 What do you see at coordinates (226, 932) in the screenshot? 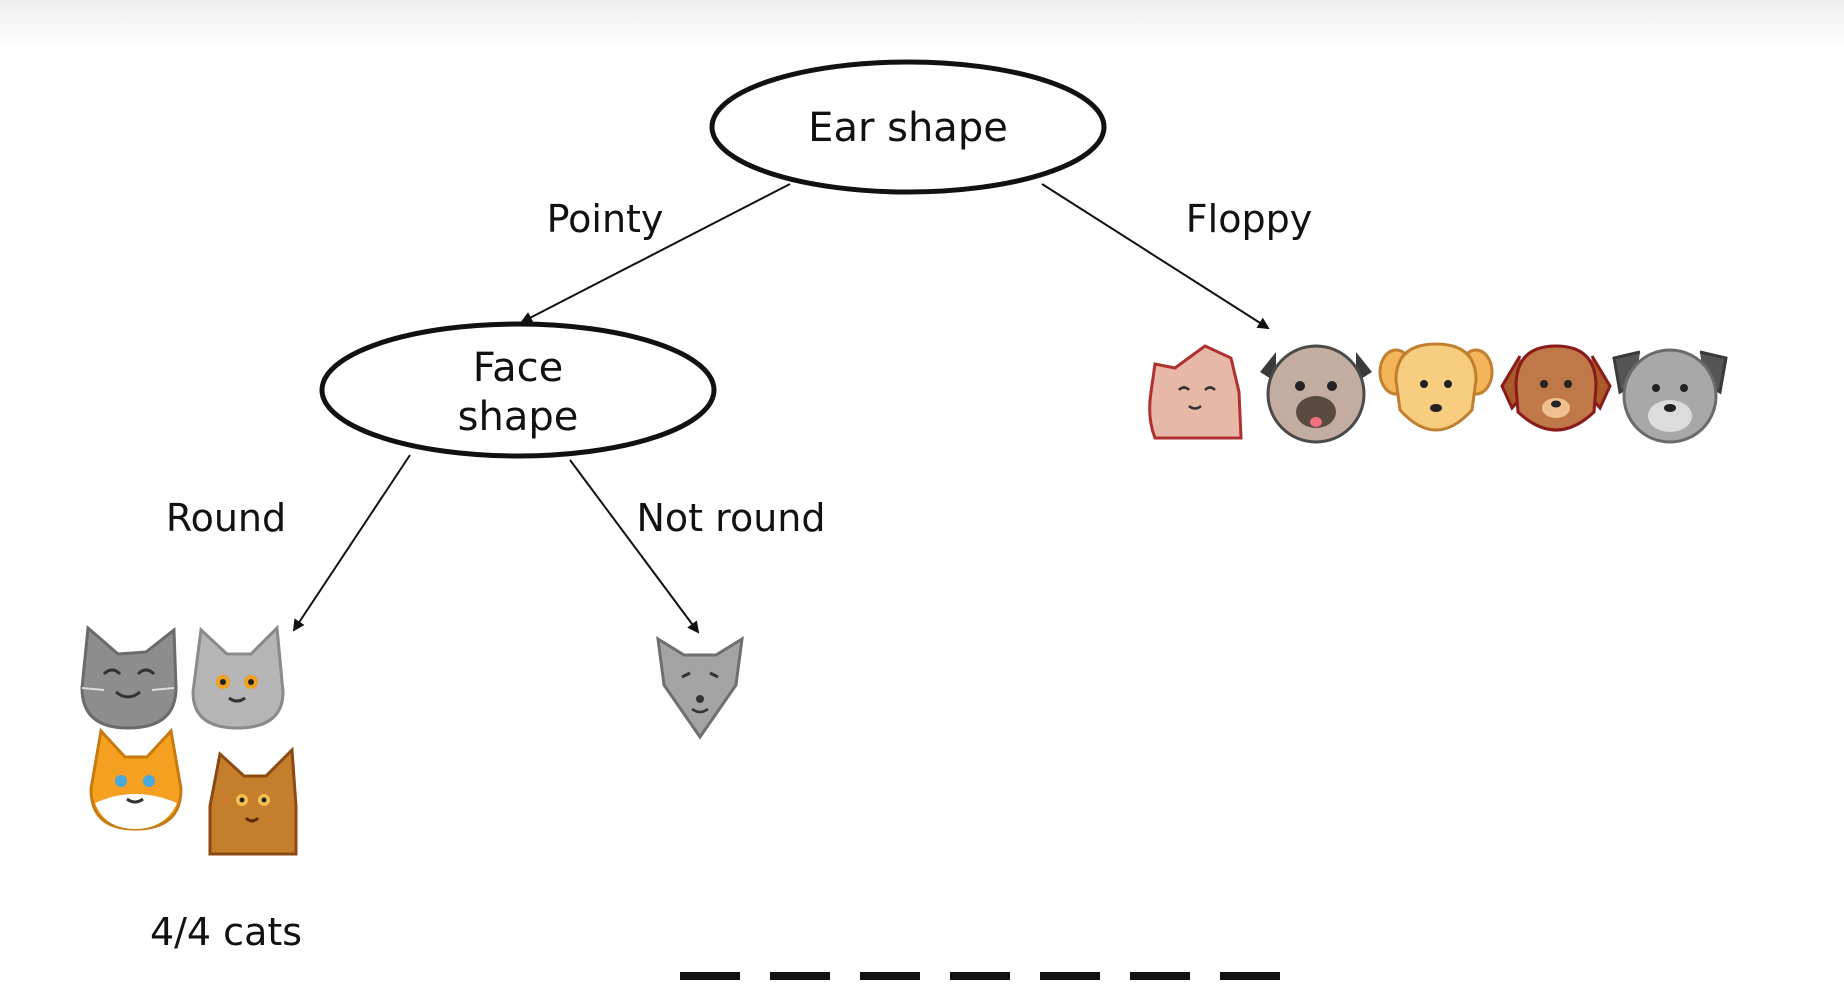
I see `leaf-count-round: 4/4 cats` at bounding box center [226, 932].